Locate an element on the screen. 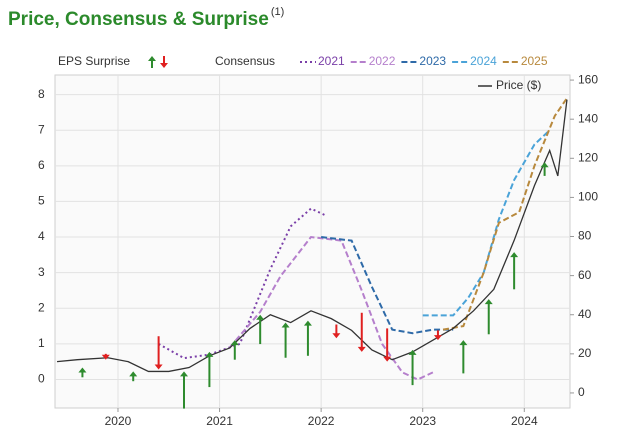 Image resolution: width=620 pixels, height=435 pixels. y2-tick-label: 140 is located at coordinates (588, 118).